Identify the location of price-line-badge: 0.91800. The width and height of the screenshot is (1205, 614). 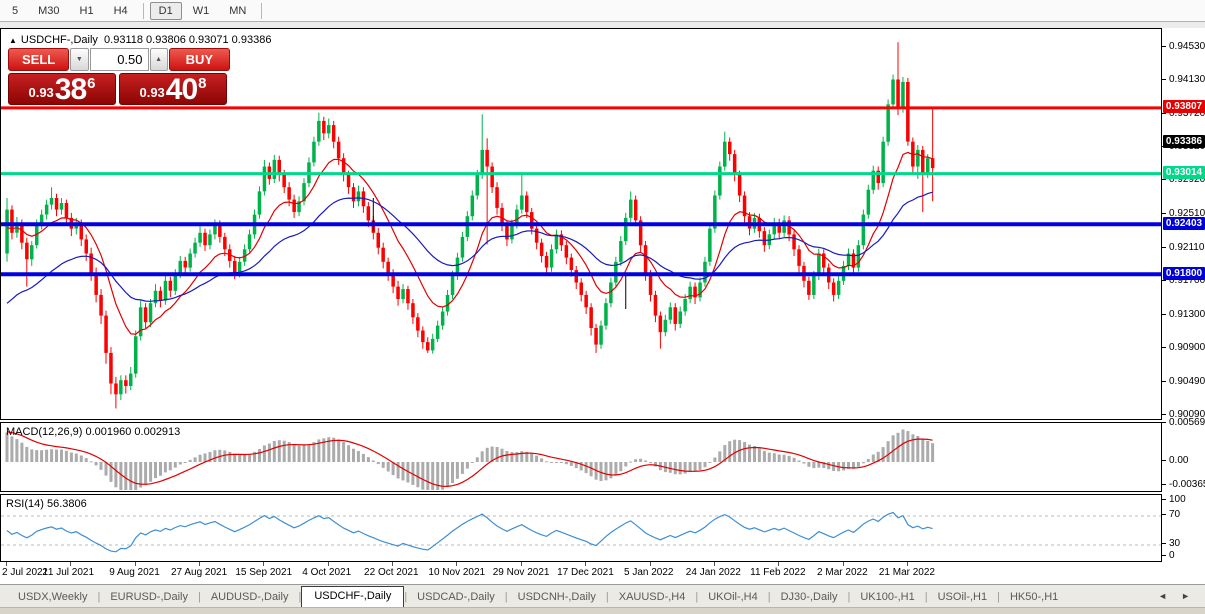
(1184, 273).